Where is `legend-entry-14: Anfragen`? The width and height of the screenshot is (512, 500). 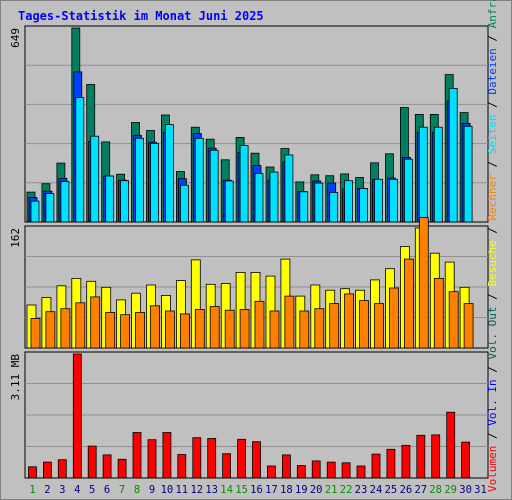 legend-entry-14: Anfragen is located at coordinates (492, 14).